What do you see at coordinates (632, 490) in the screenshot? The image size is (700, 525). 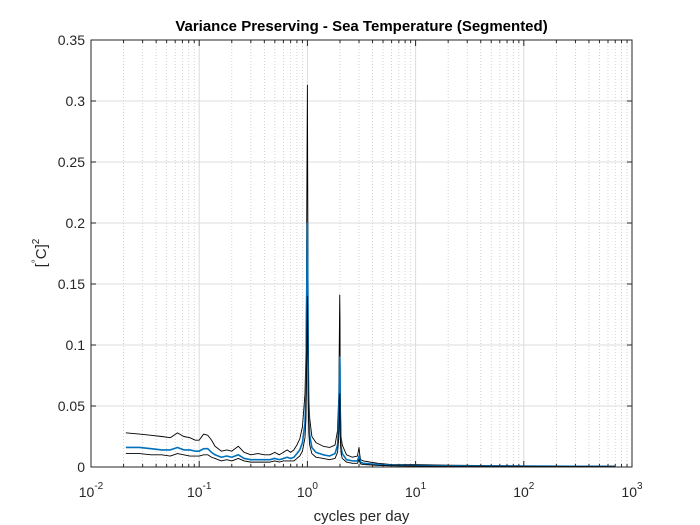 I see `x-tick-label: 10³` at bounding box center [632, 490].